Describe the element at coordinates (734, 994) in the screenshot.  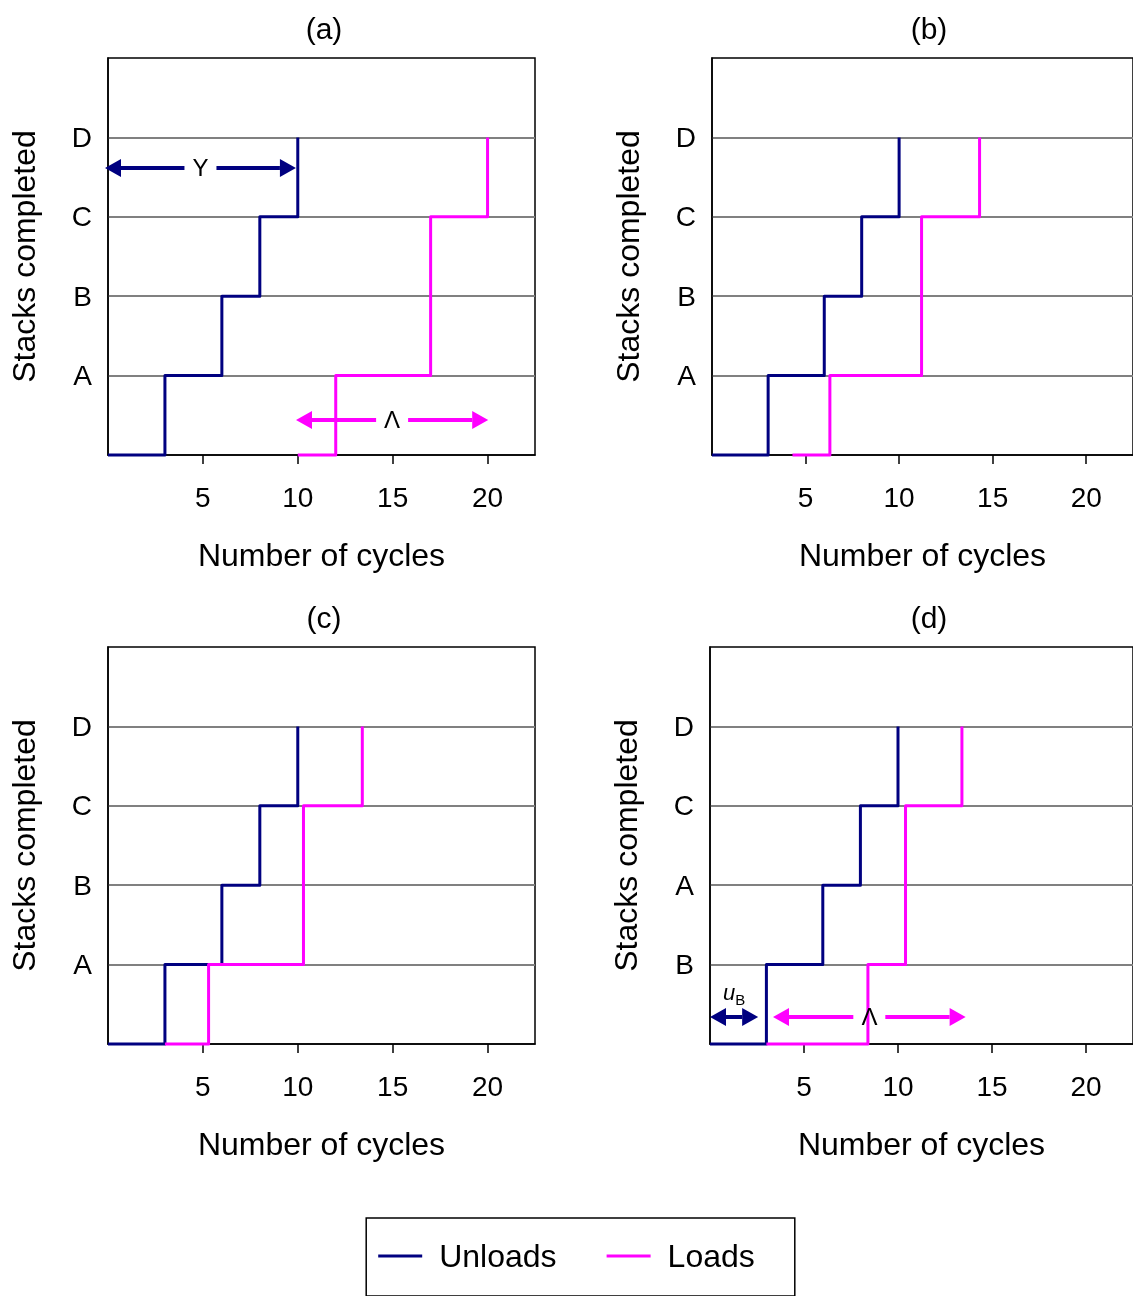
I see `annotation: u$_{B}$` at that location.